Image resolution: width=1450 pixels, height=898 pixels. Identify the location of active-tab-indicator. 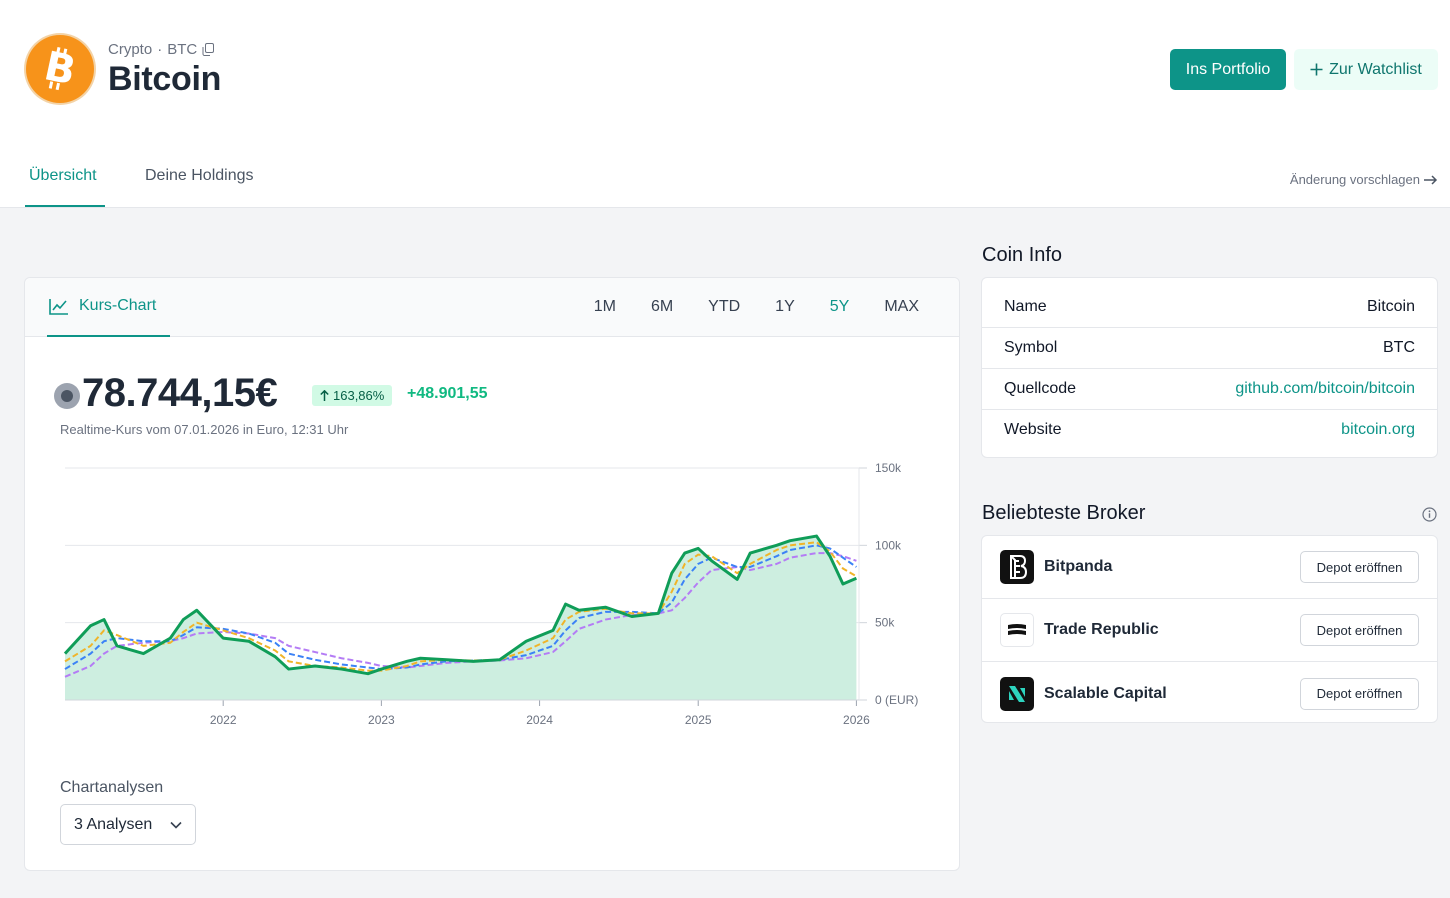
(65, 206).